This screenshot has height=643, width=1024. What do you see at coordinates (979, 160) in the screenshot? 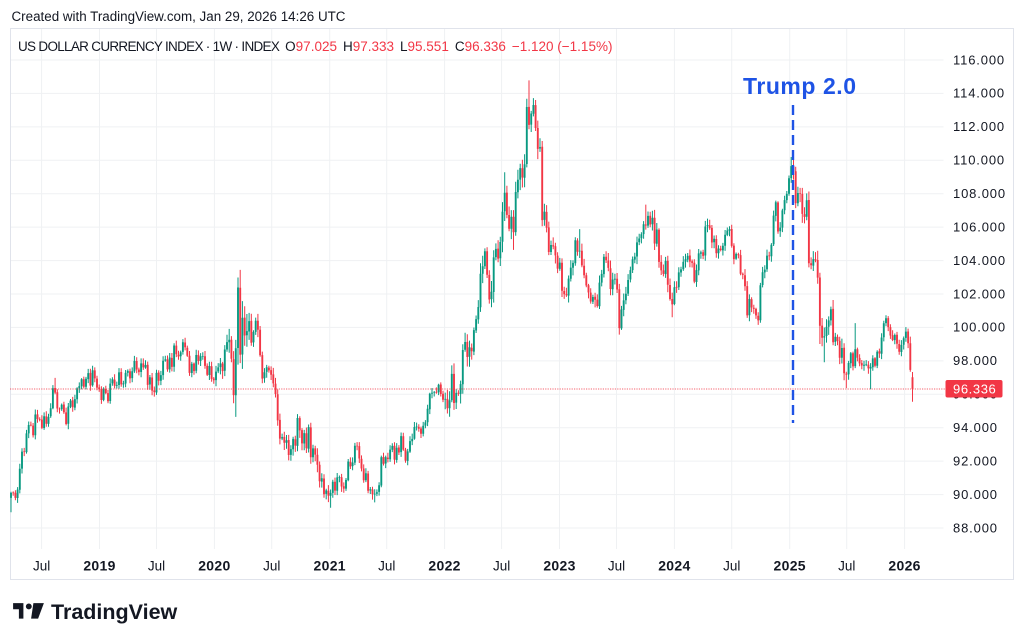
I see `svg-text: 110.000` at bounding box center [979, 160].